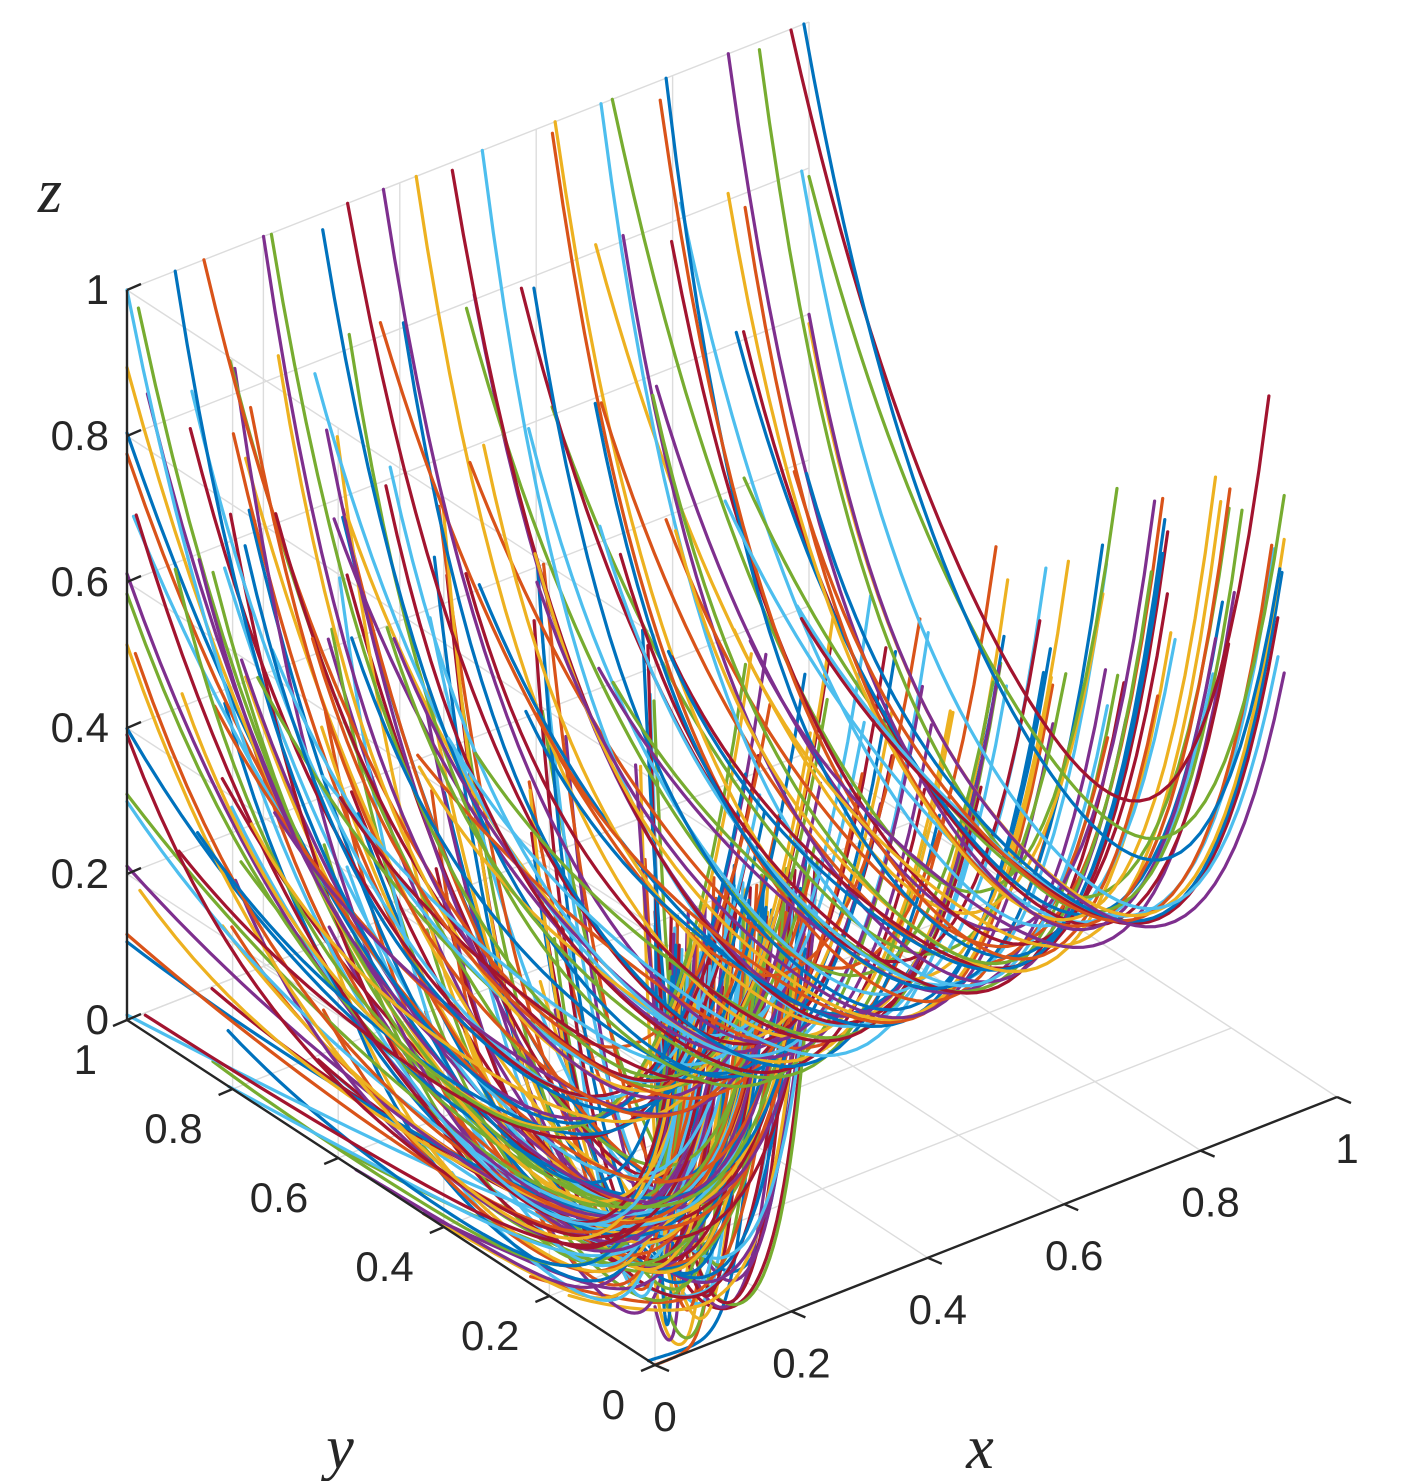 This screenshot has height=1481, width=1402. I want to click on y-axis-label: y, so click(337, 1447).